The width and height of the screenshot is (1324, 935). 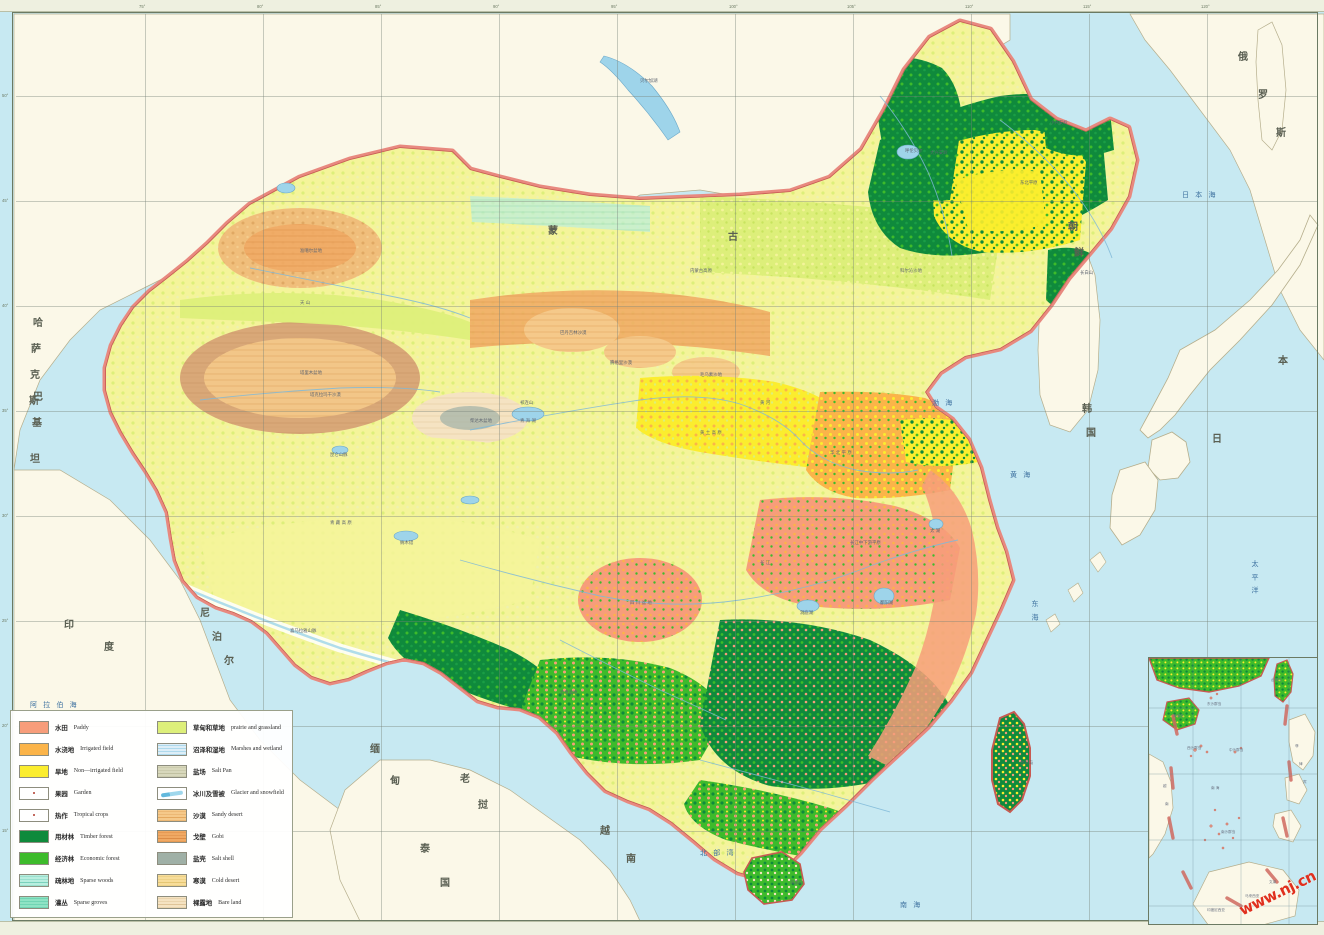 I want to click on legend-item: 果园 Garden, so click(x=84, y=793).